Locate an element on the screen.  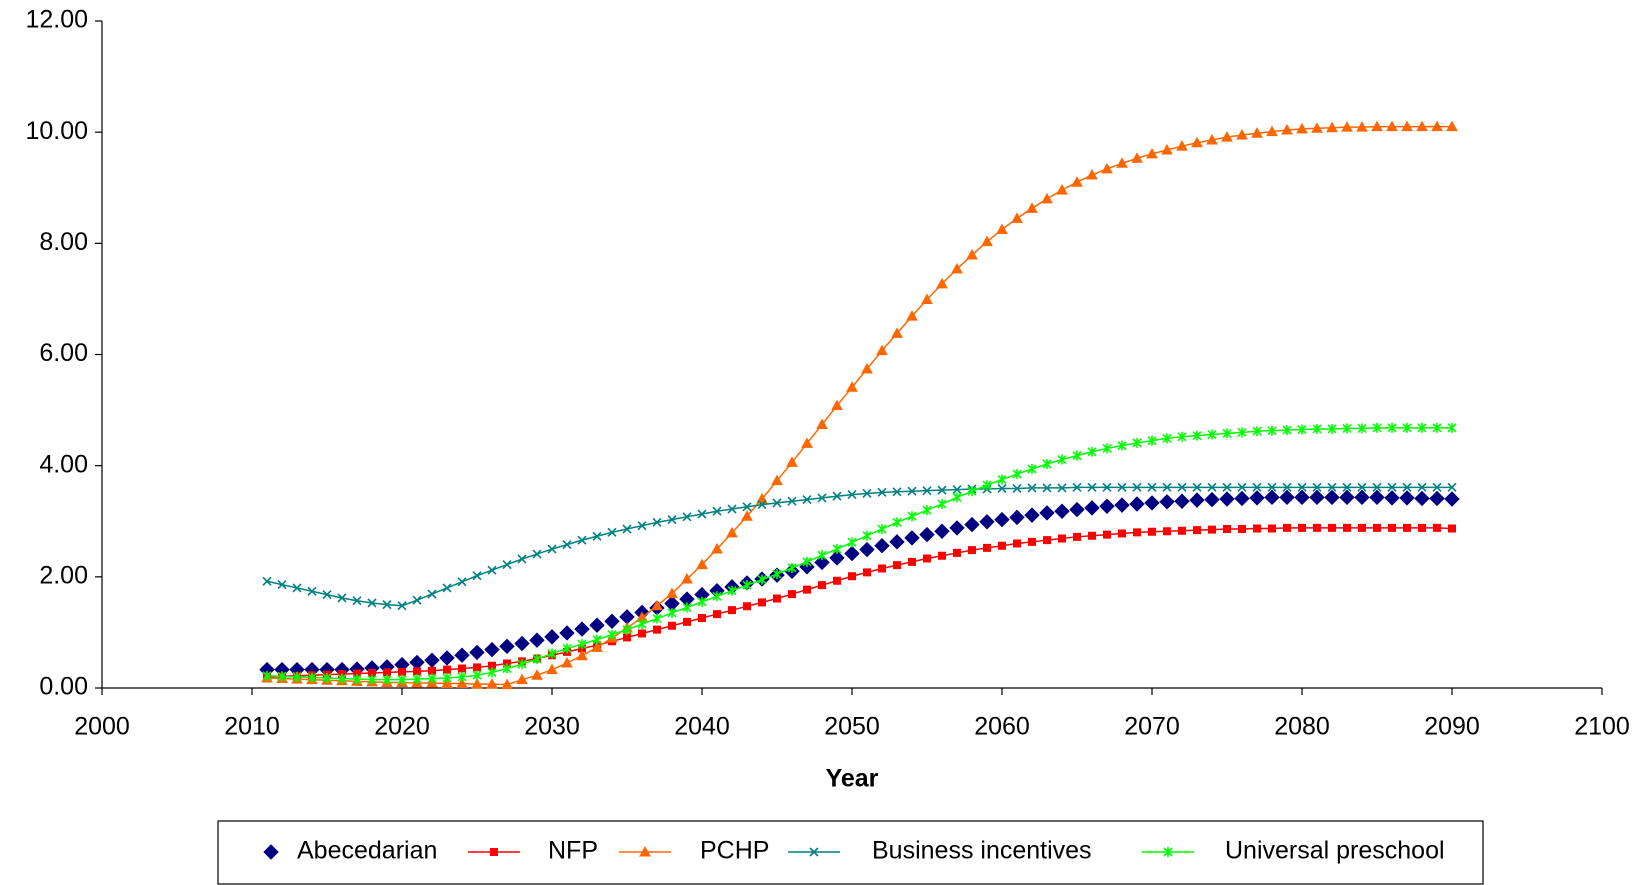
legend-marker is located at coordinates (645, 851).